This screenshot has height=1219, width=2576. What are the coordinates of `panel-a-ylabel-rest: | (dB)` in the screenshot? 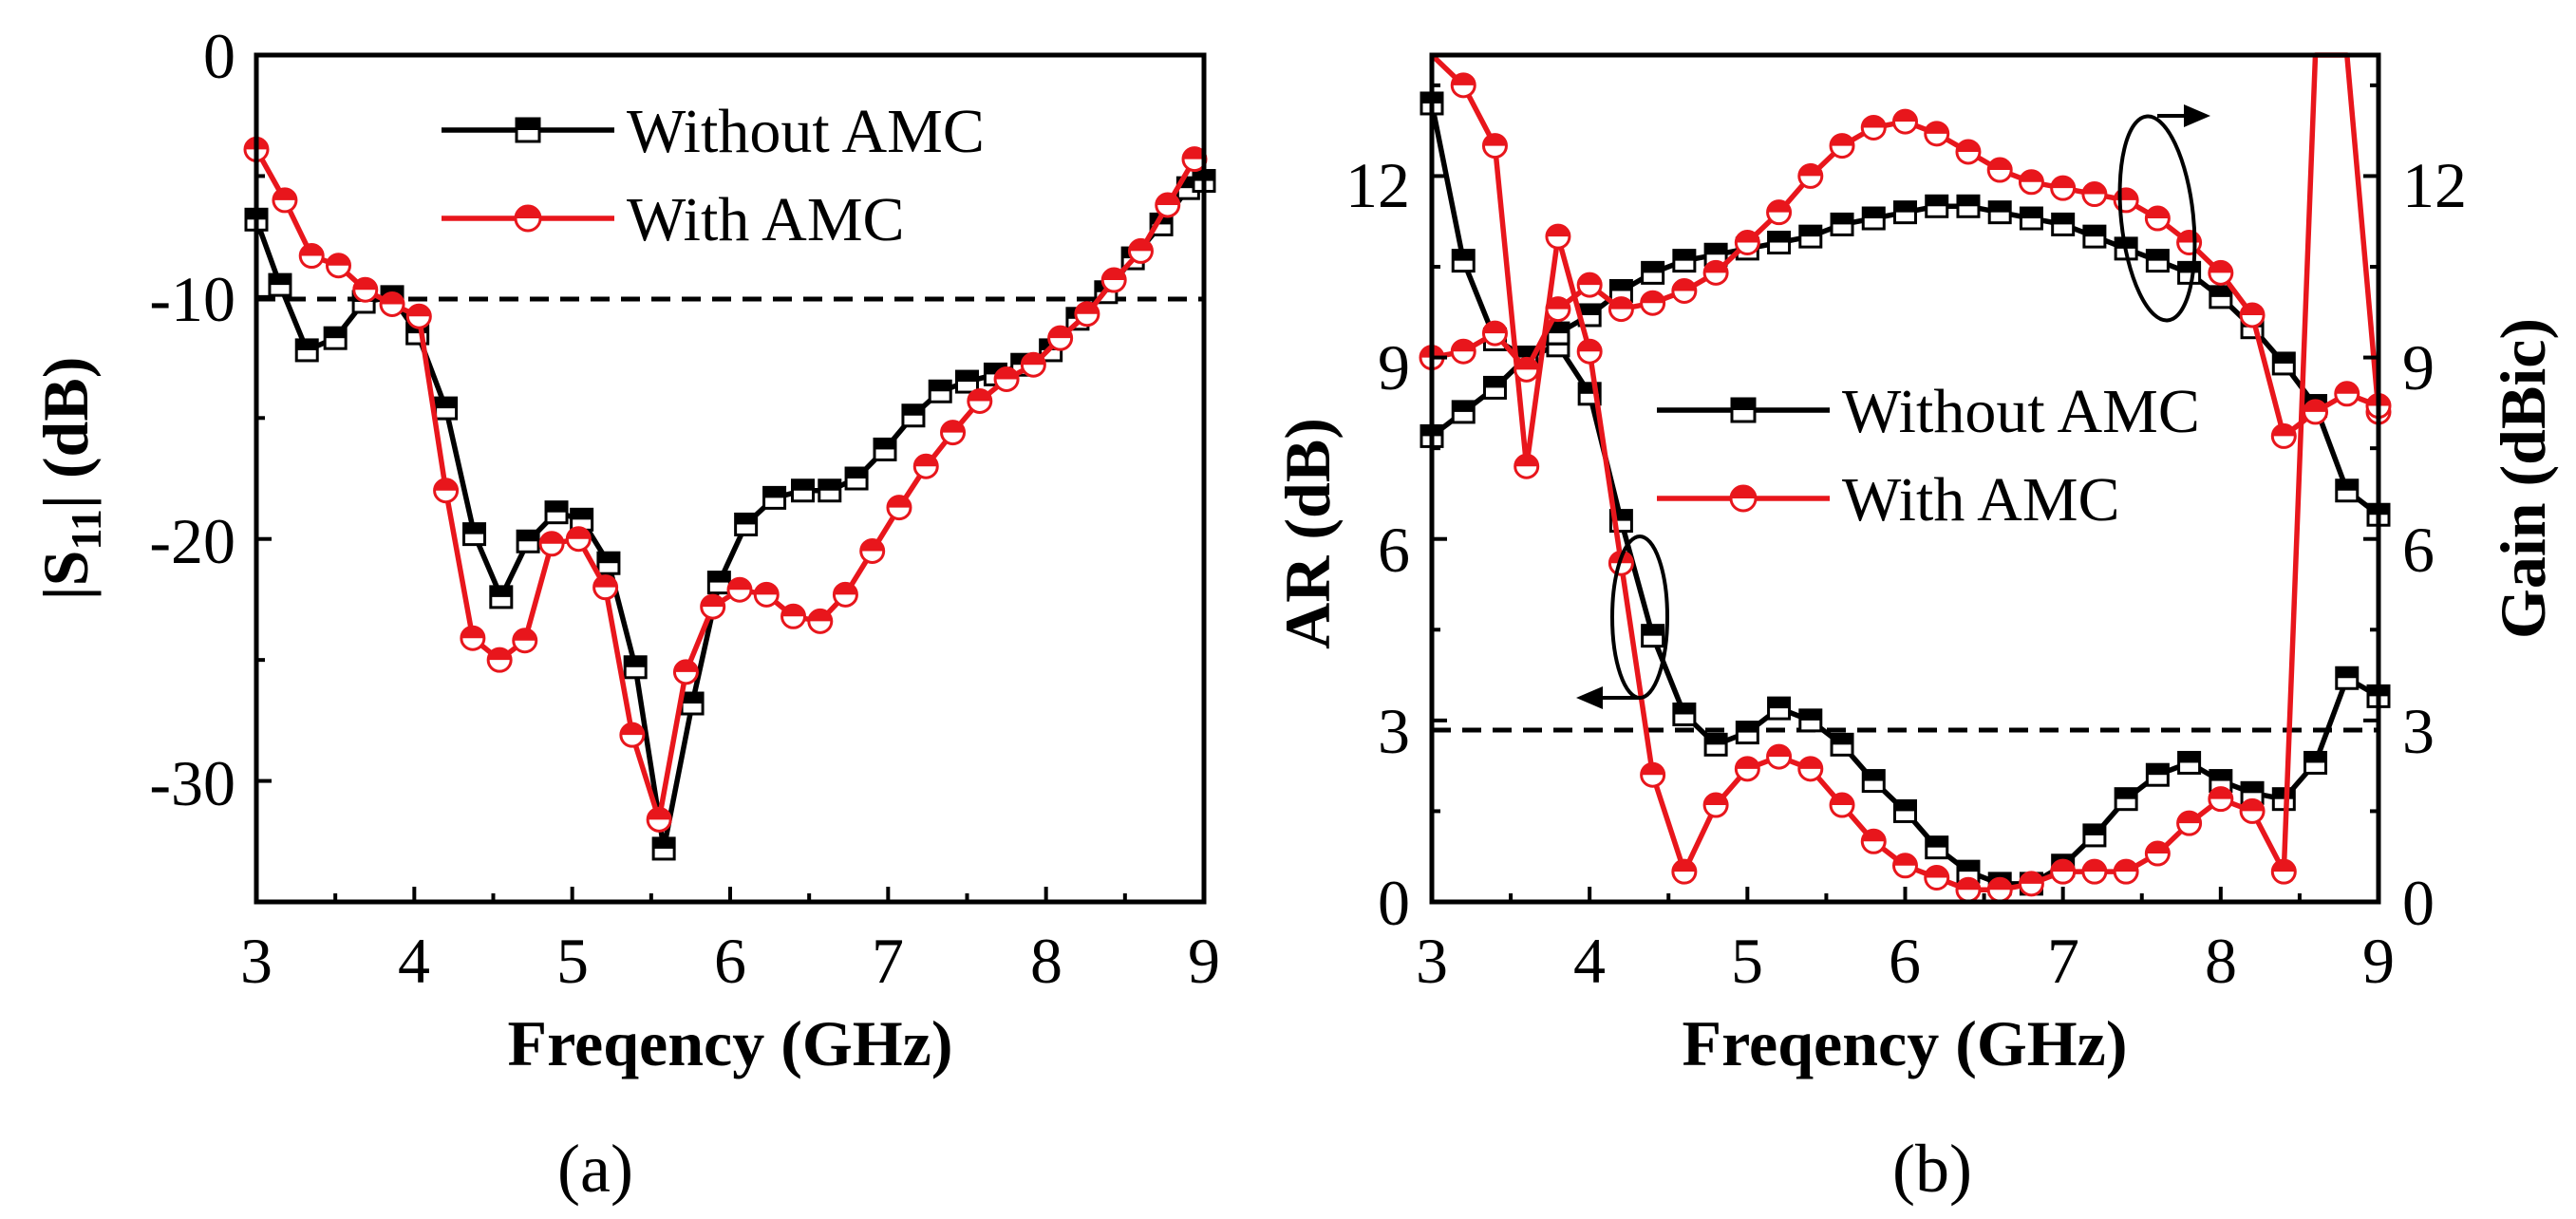 It's located at (65, 433).